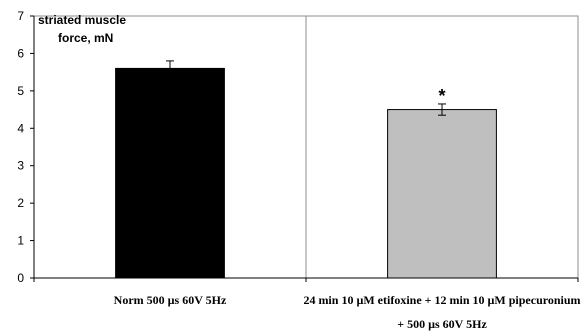 The height and width of the screenshot is (336, 585). Describe the element at coordinates (20, 203) in the screenshot. I see `y-tick-label: 2` at that location.